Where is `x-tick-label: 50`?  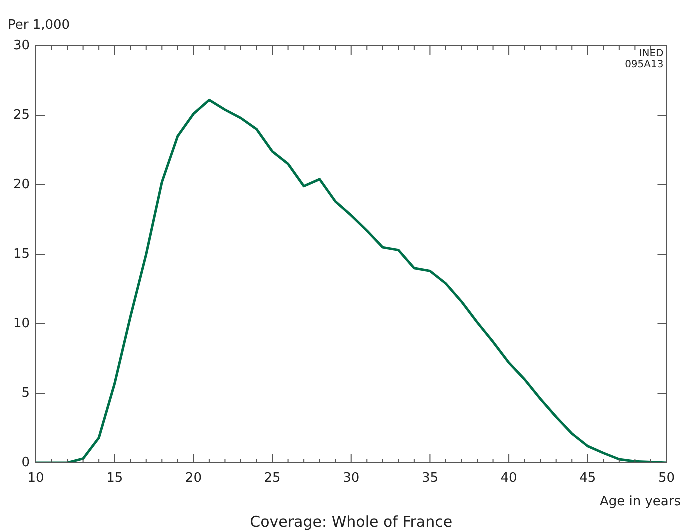 x-tick-label: 50 is located at coordinates (666, 478).